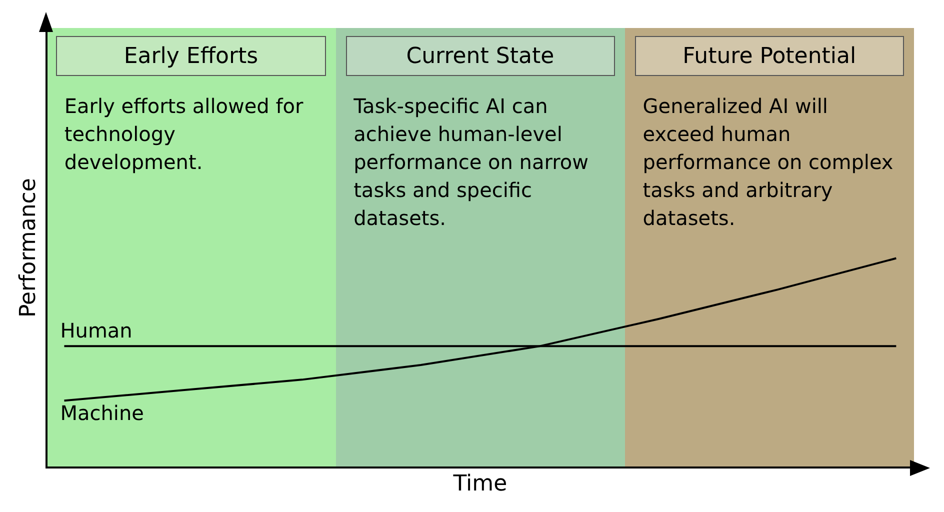 The image size is (944, 512). What do you see at coordinates (102, 412) in the screenshot?
I see `series-label: Machine` at bounding box center [102, 412].